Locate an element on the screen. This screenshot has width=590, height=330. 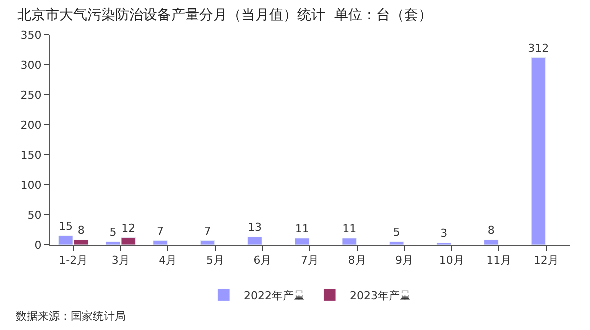
source-note: 数据来源：国家统计局 is located at coordinates (71, 316).